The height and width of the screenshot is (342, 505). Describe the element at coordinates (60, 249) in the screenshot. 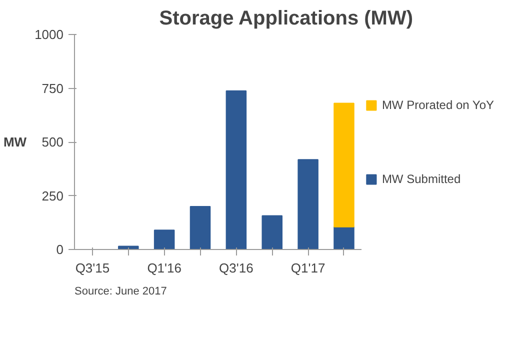

I see `y-tick-label: 0` at that location.